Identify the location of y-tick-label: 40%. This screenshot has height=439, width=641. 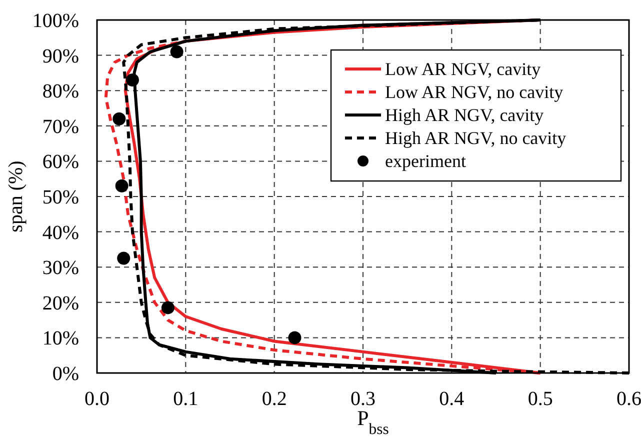
(60, 233).